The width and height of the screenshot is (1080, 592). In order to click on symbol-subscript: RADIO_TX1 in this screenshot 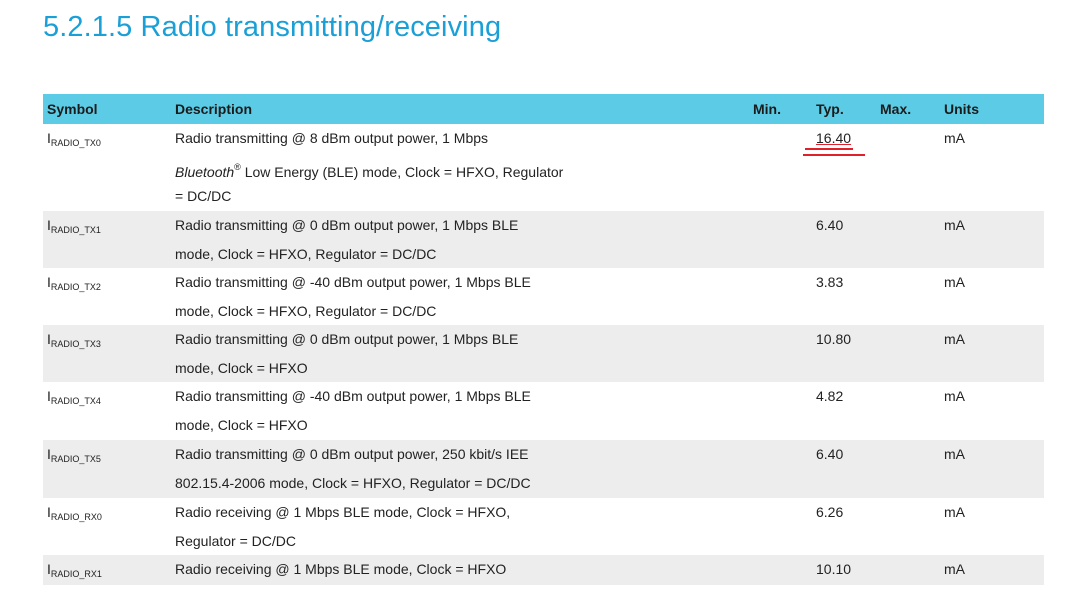, I will do `click(75, 230)`.